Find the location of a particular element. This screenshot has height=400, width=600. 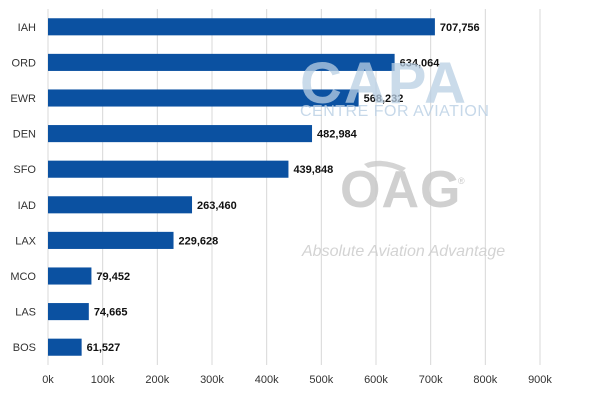

bar-ord is located at coordinates (221, 62).